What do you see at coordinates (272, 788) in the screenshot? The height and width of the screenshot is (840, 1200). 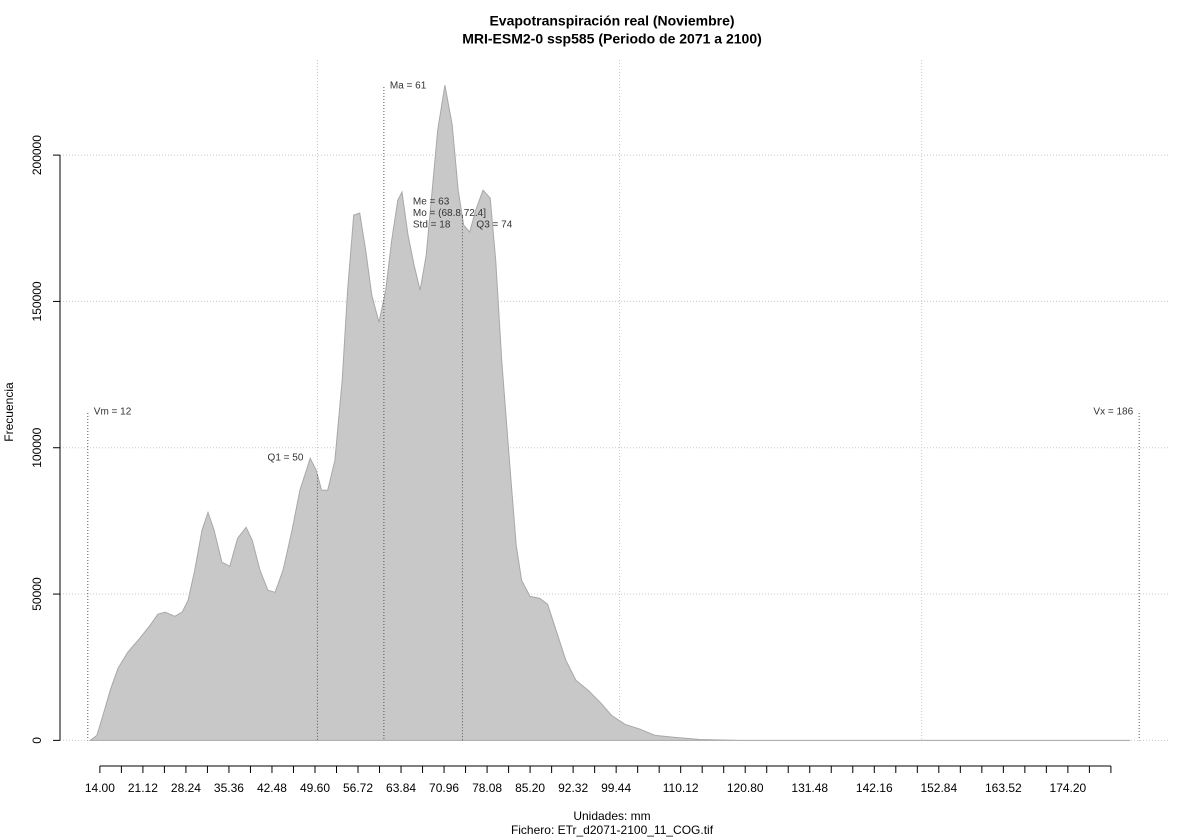 I see `x-tick-label: 42.48` at bounding box center [272, 788].